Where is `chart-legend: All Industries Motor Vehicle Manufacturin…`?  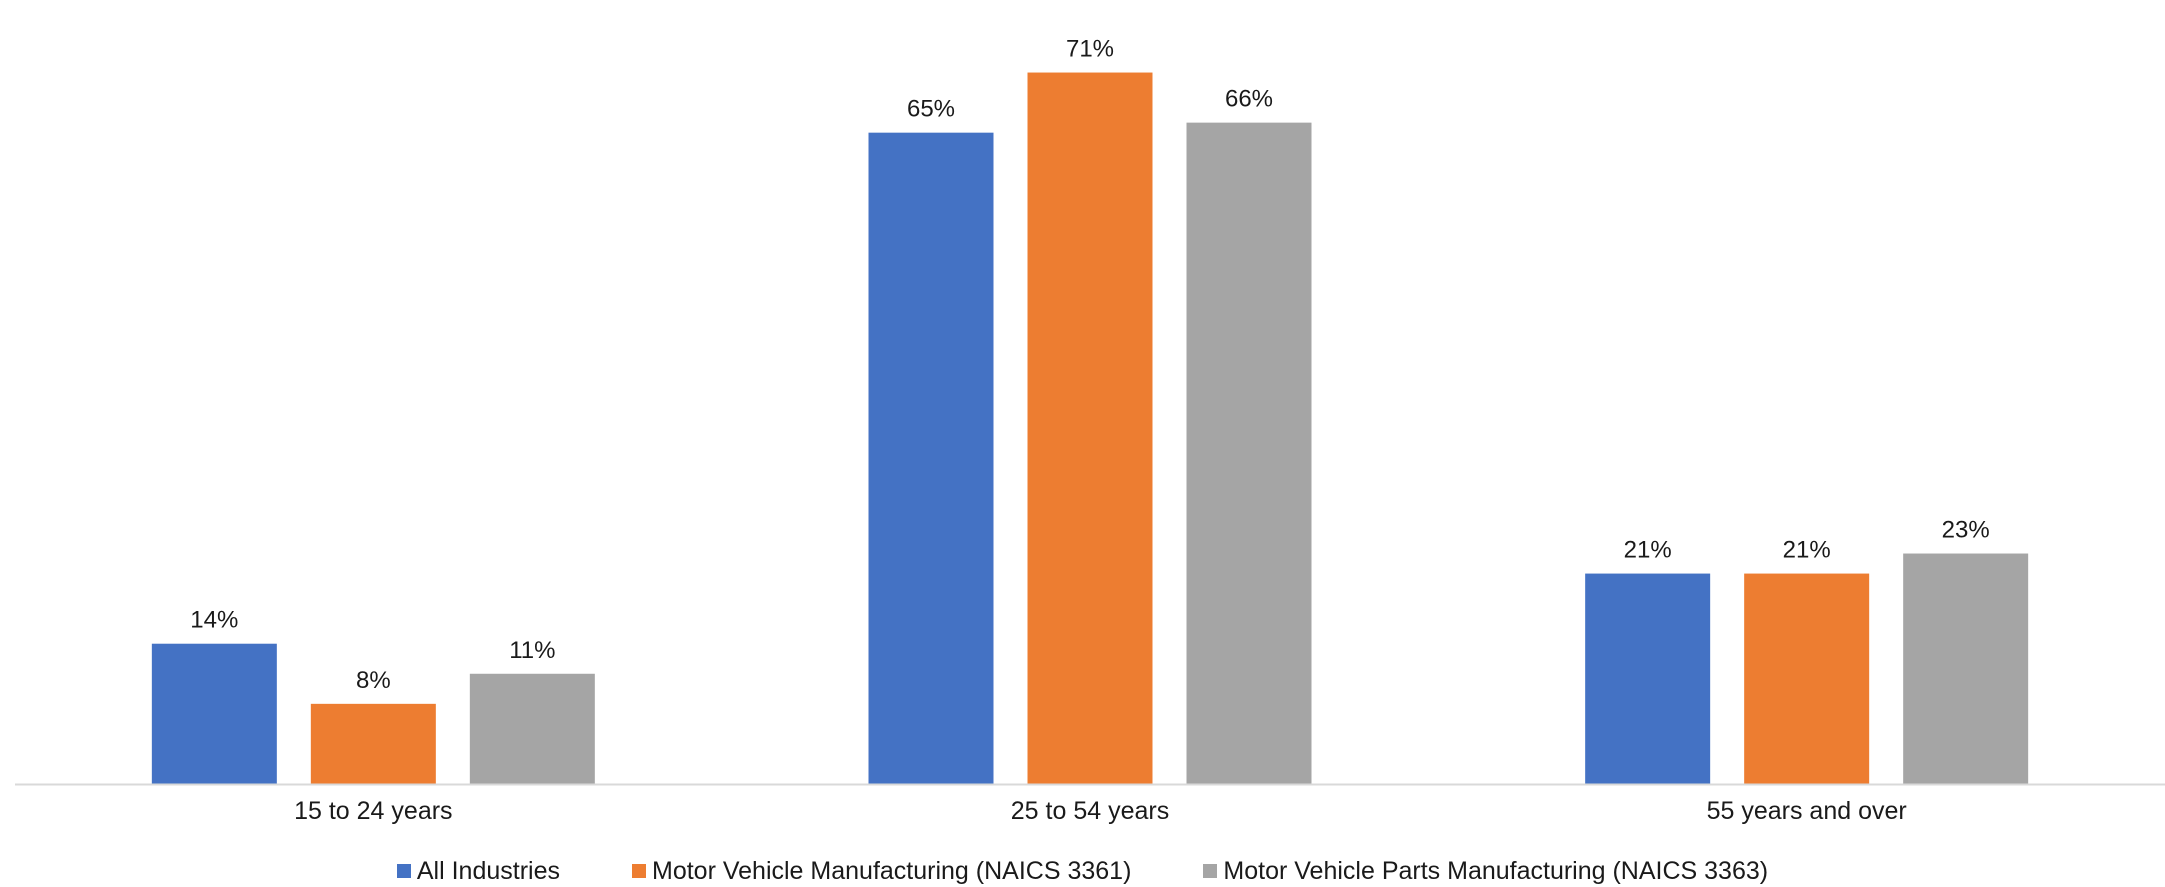 chart-legend: All Industries Motor Vehicle Manufacturin… is located at coordinates (1082, 871).